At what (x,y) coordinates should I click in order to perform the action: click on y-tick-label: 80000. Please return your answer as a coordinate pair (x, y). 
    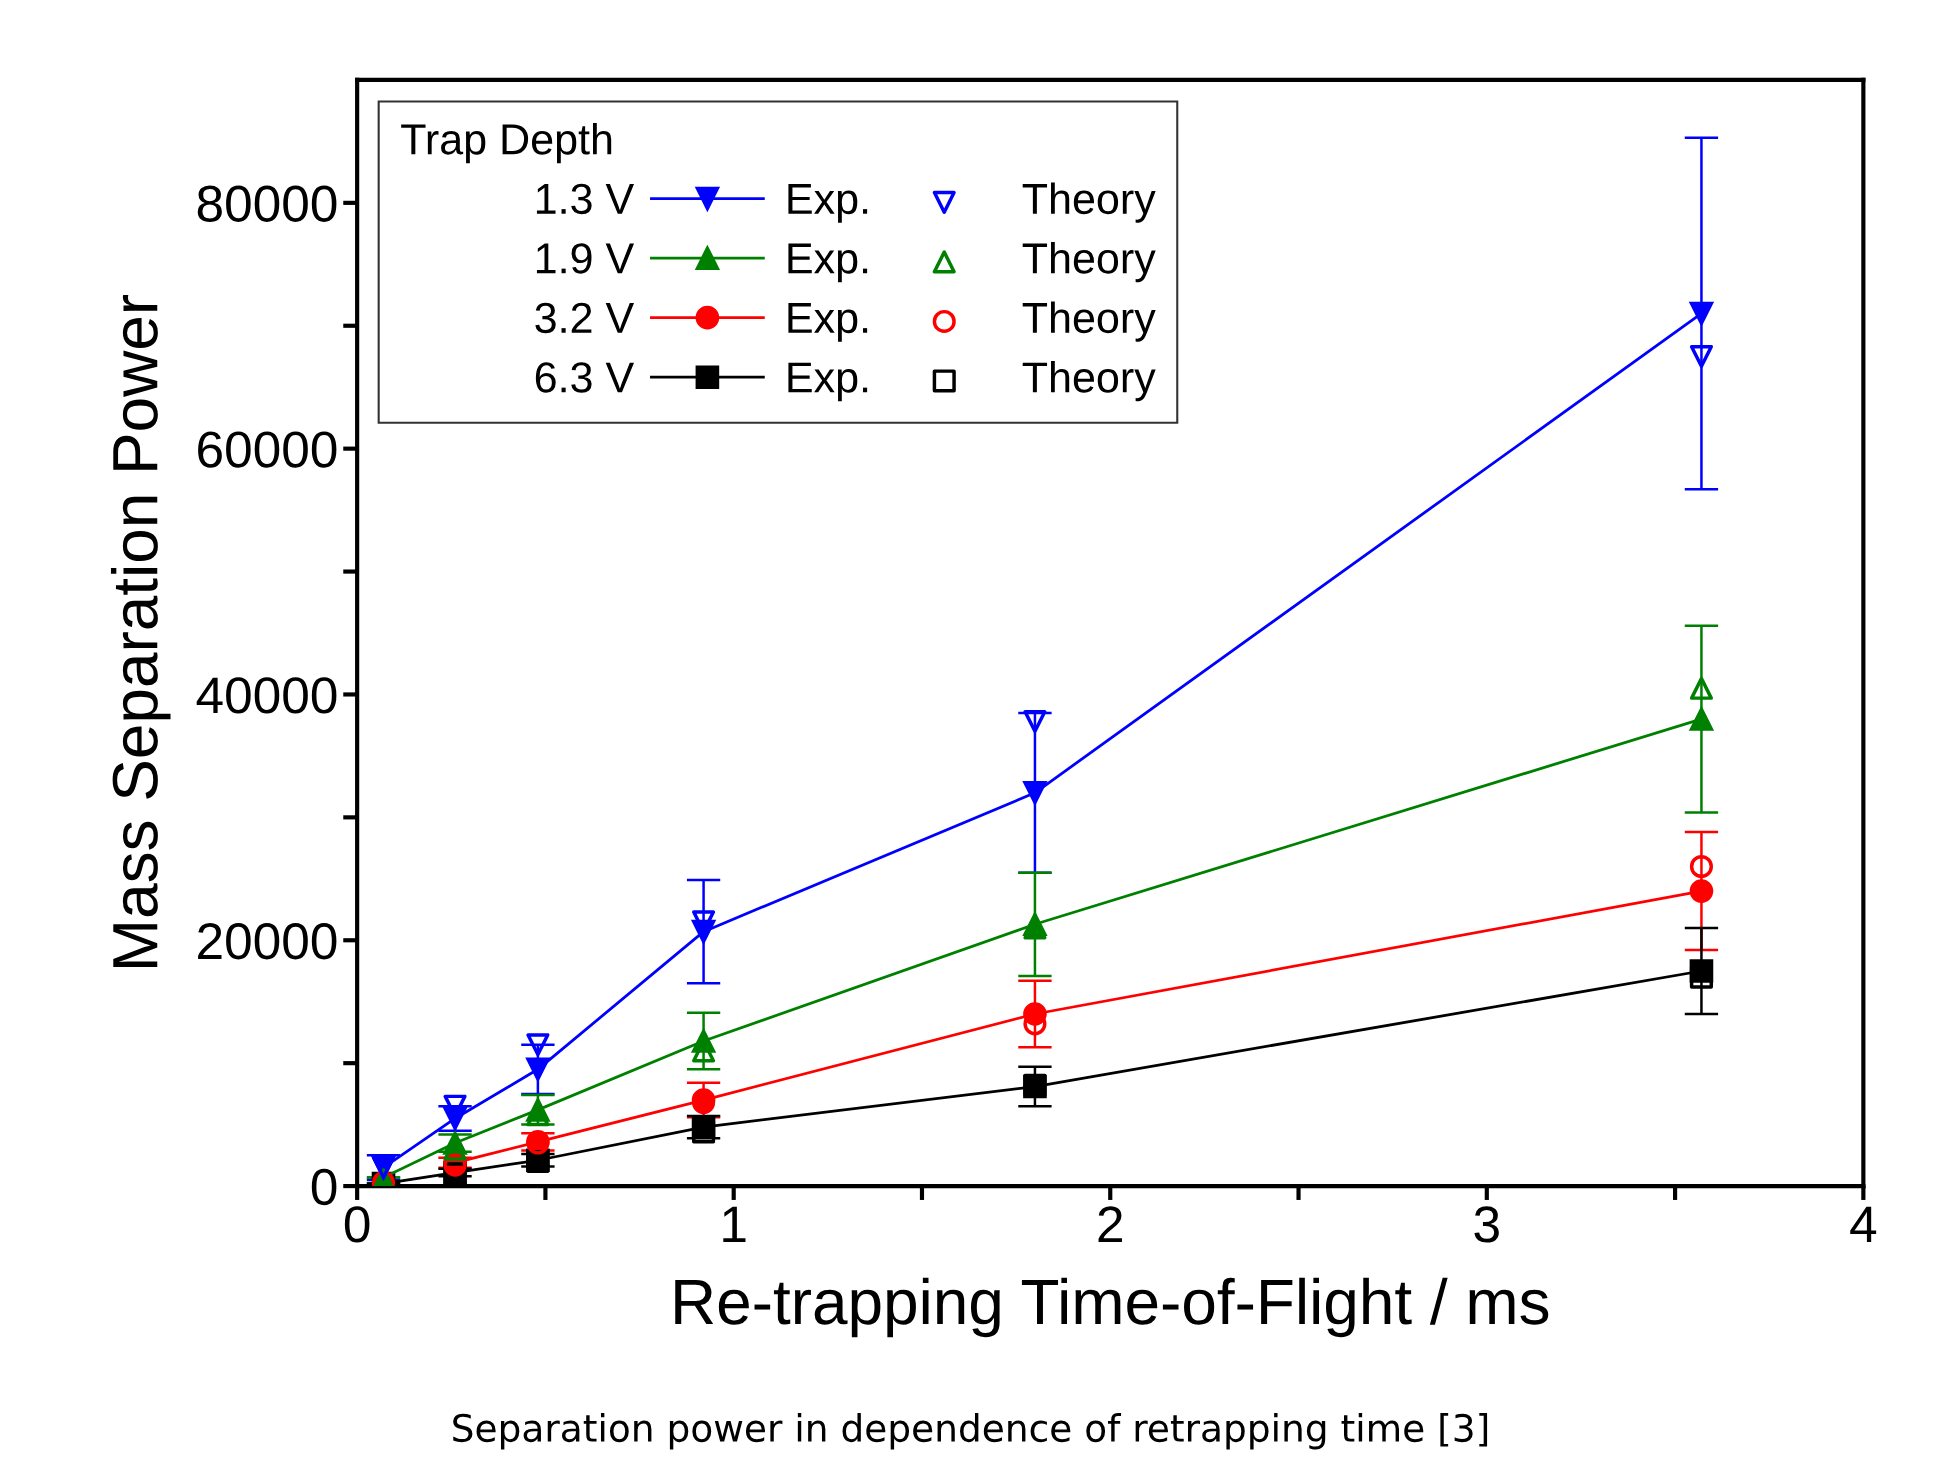
    Looking at the image, I should click on (267, 203).